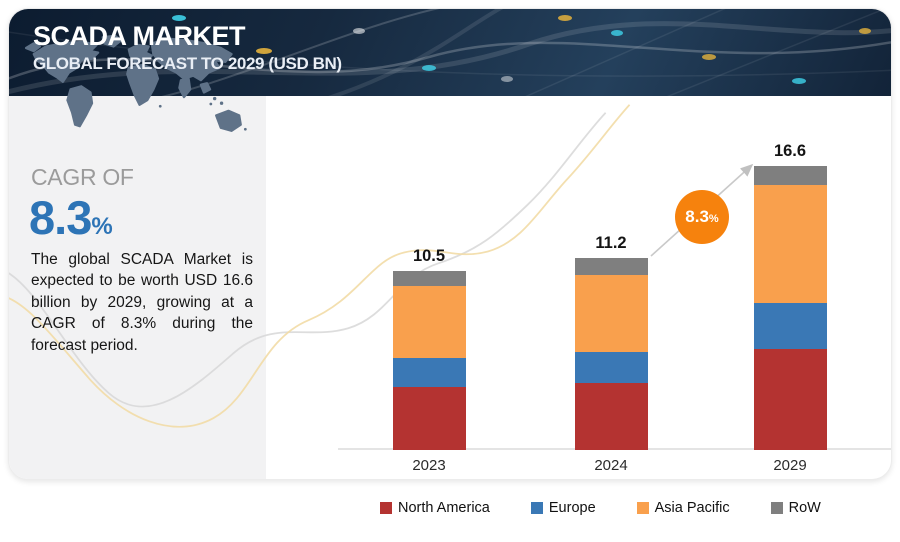  What do you see at coordinates (429, 372) in the screenshot?
I see `bar-segment-europe-2023` at bounding box center [429, 372].